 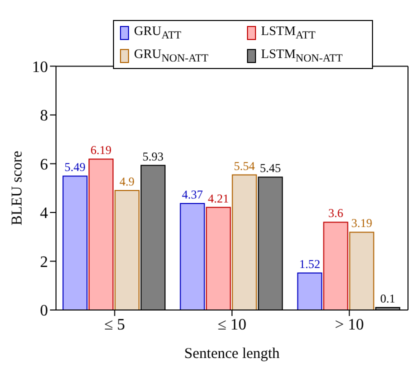 I want to click on data-label: 5.93, so click(x=153, y=156).